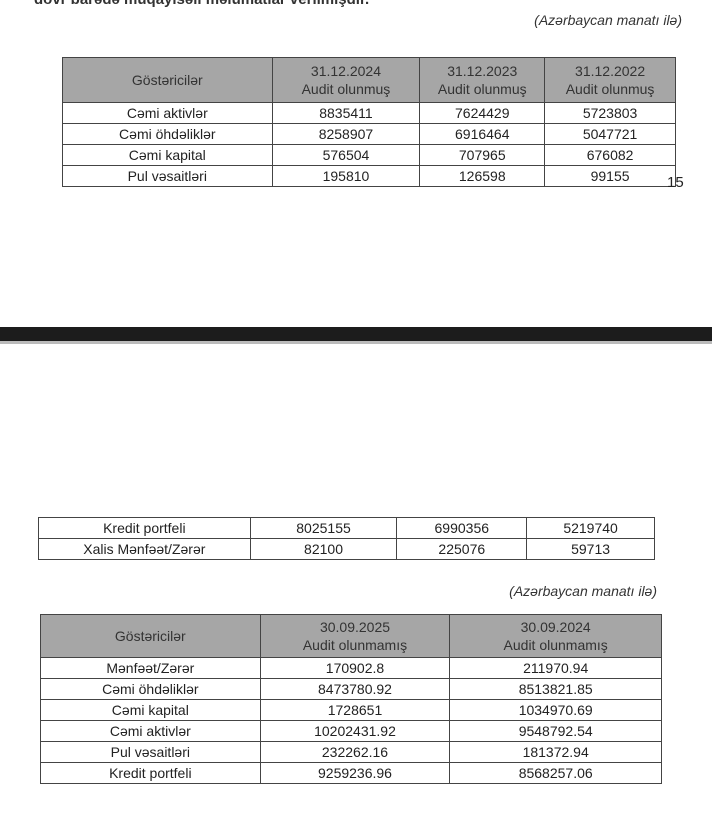 The width and height of the screenshot is (712, 816). I want to click on cell: 5047721, so click(610, 134).